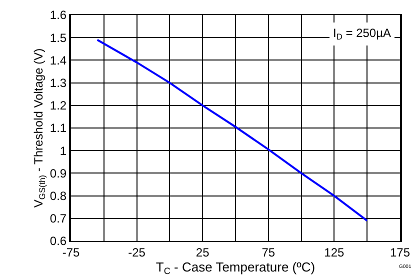  What do you see at coordinates (137, 252) in the screenshot?
I see `x-tick-label: -25` at bounding box center [137, 252].